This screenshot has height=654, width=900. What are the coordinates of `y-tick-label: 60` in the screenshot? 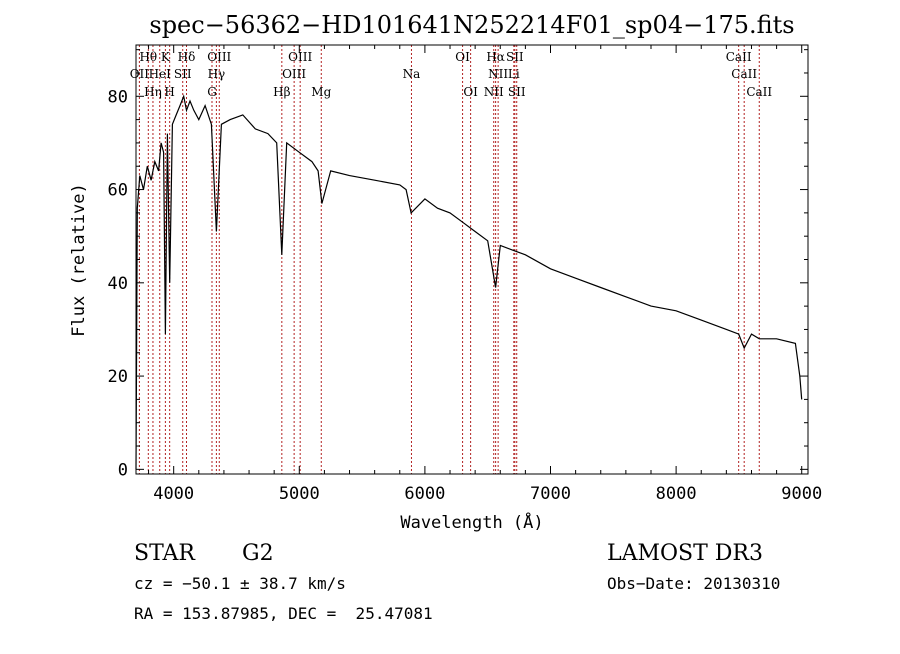 It's located at (118, 191).